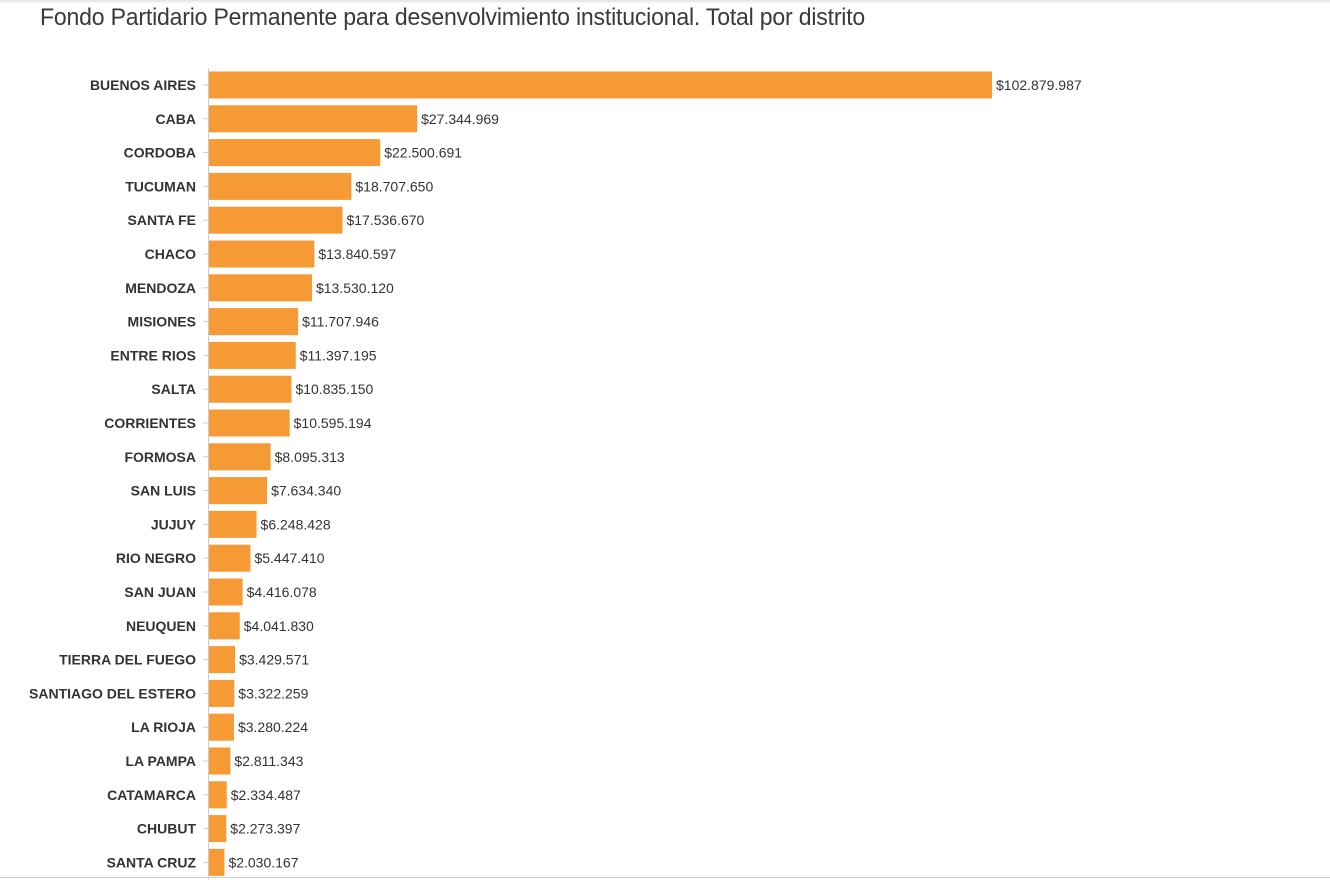 Image resolution: width=1330 pixels, height=880 pixels. Describe the element at coordinates (160, 288) in the screenshot. I see `category-label: MENDOZA` at that location.